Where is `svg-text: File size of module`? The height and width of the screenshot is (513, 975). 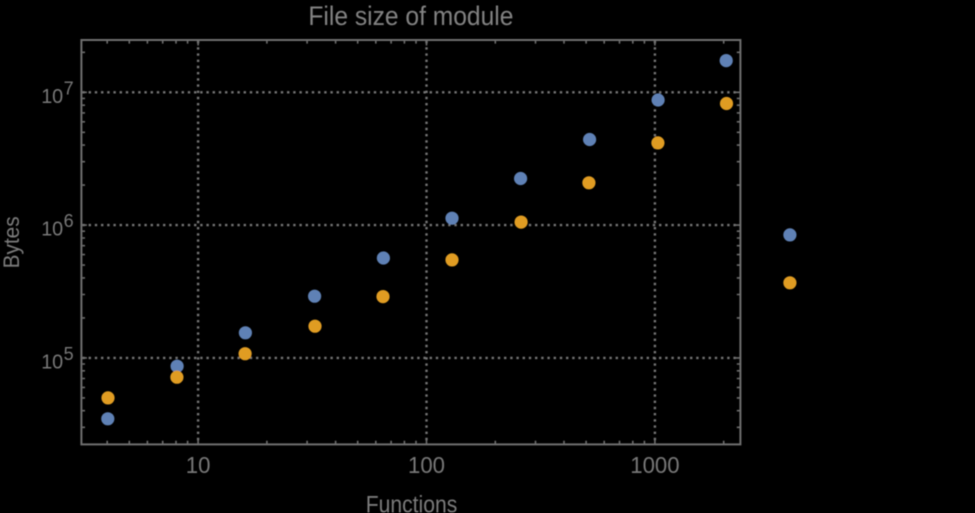
svg-text: File size of module is located at coordinates (410, 16).